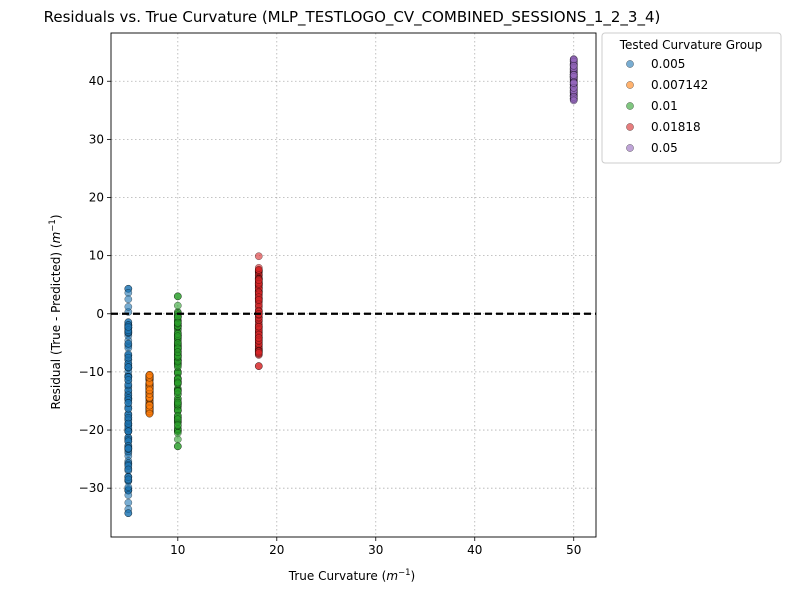 The width and height of the screenshot is (789, 594). I want to click on legend-frame, so click(691, 98).